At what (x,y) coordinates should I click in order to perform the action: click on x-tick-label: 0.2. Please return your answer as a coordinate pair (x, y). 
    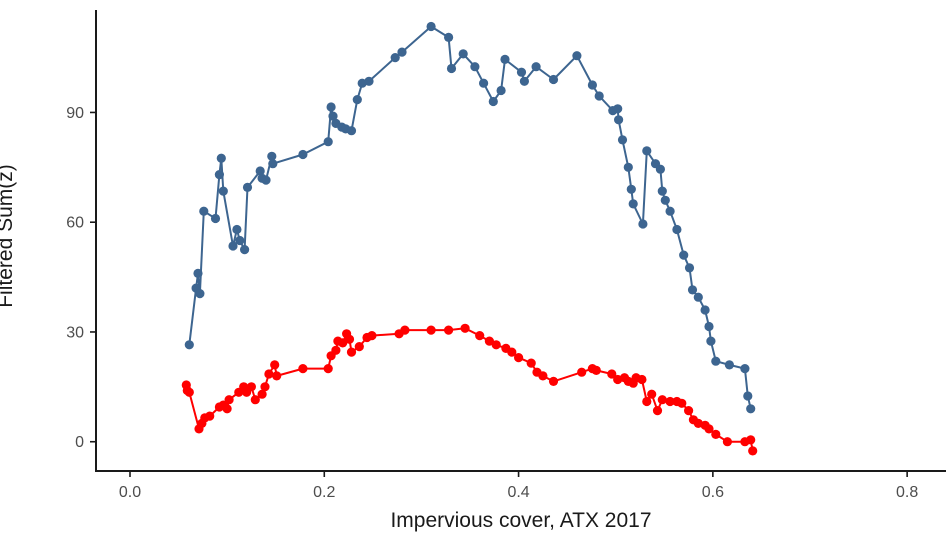
    Looking at the image, I should click on (324, 492).